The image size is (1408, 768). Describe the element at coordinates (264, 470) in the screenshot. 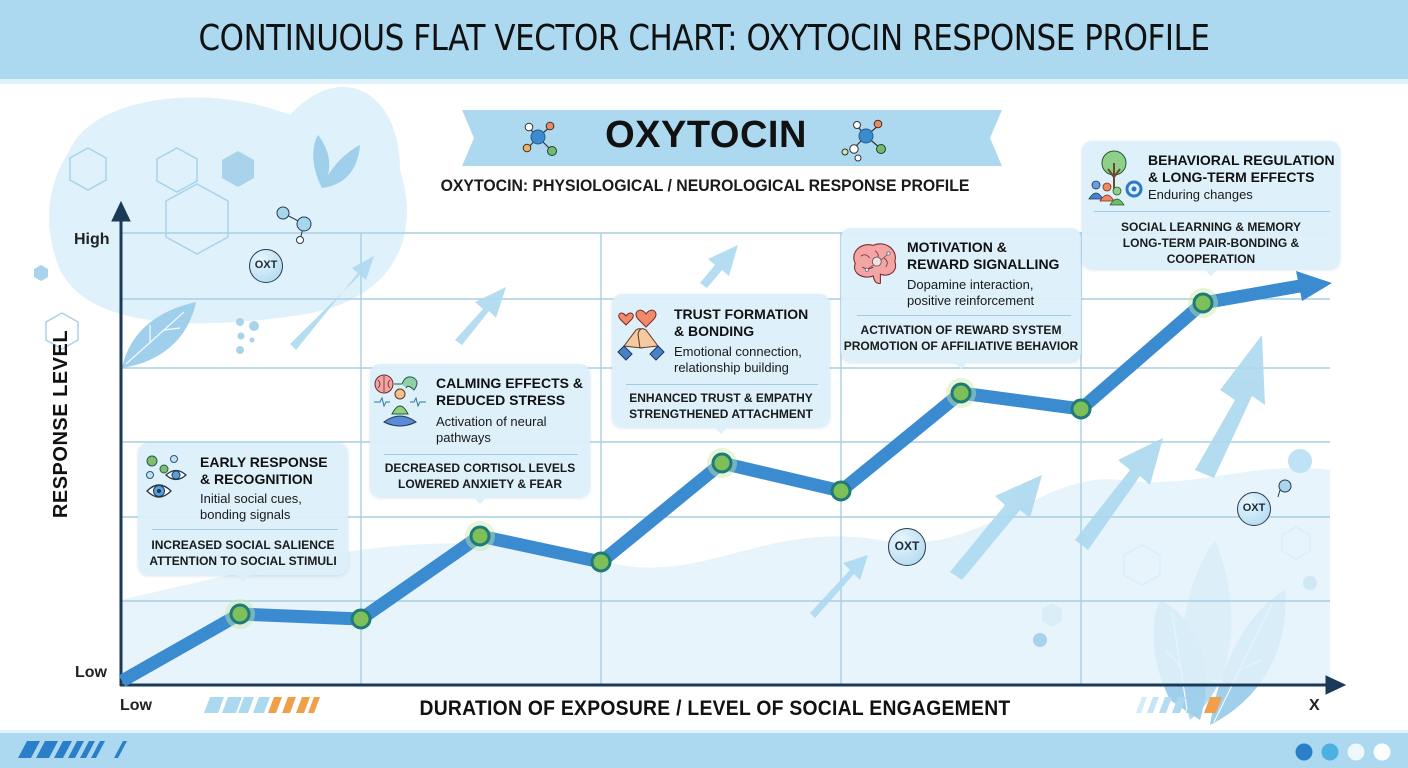

I see `stage-title: EARLY RESPONSE & RECOGNITION` at that location.